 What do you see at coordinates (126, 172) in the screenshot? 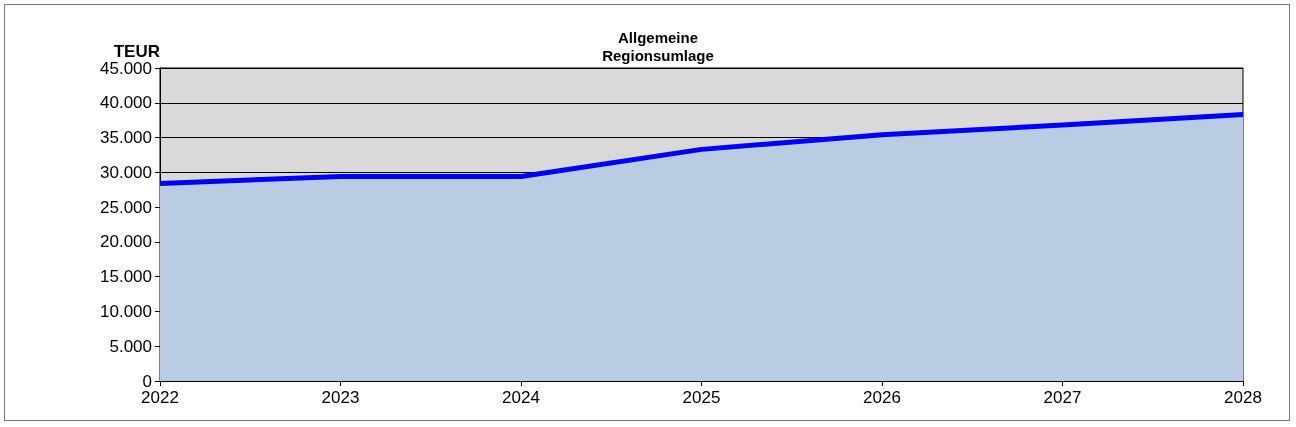
I see `y-tick-label: 30.000` at bounding box center [126, 172].